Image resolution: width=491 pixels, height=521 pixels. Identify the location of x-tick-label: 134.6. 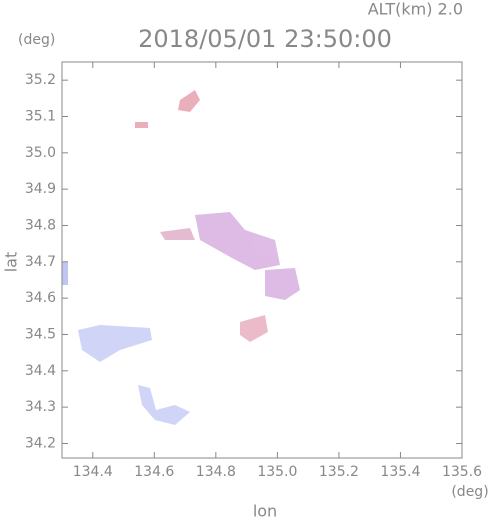
(154, 472).